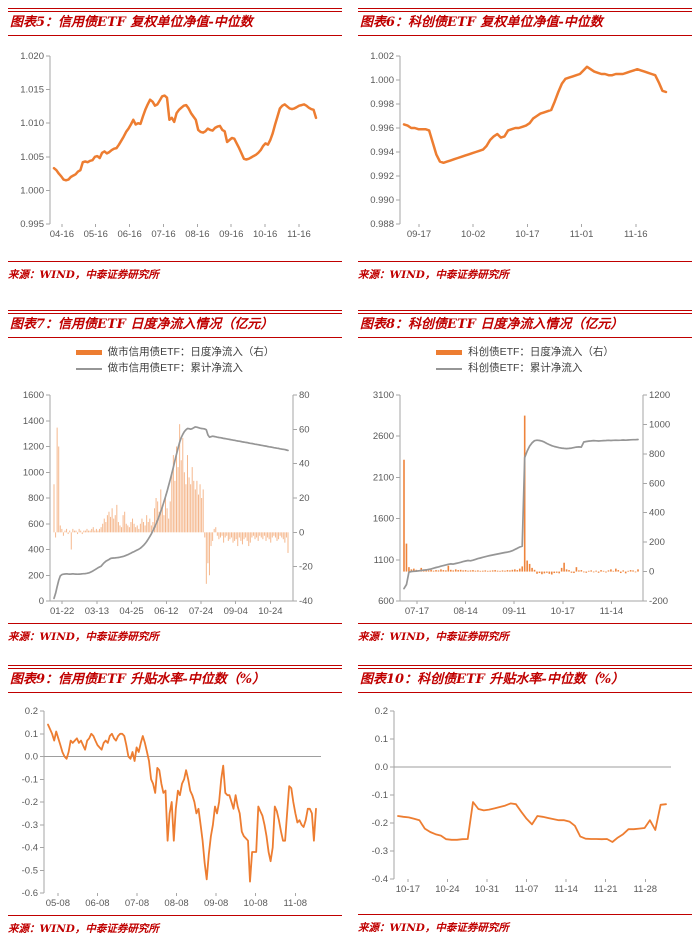  Describe the element at coordinates (175, 925) in the screenshot. I see `figure-9-source: 来源：WIND，中泰证券研究所` at that location.